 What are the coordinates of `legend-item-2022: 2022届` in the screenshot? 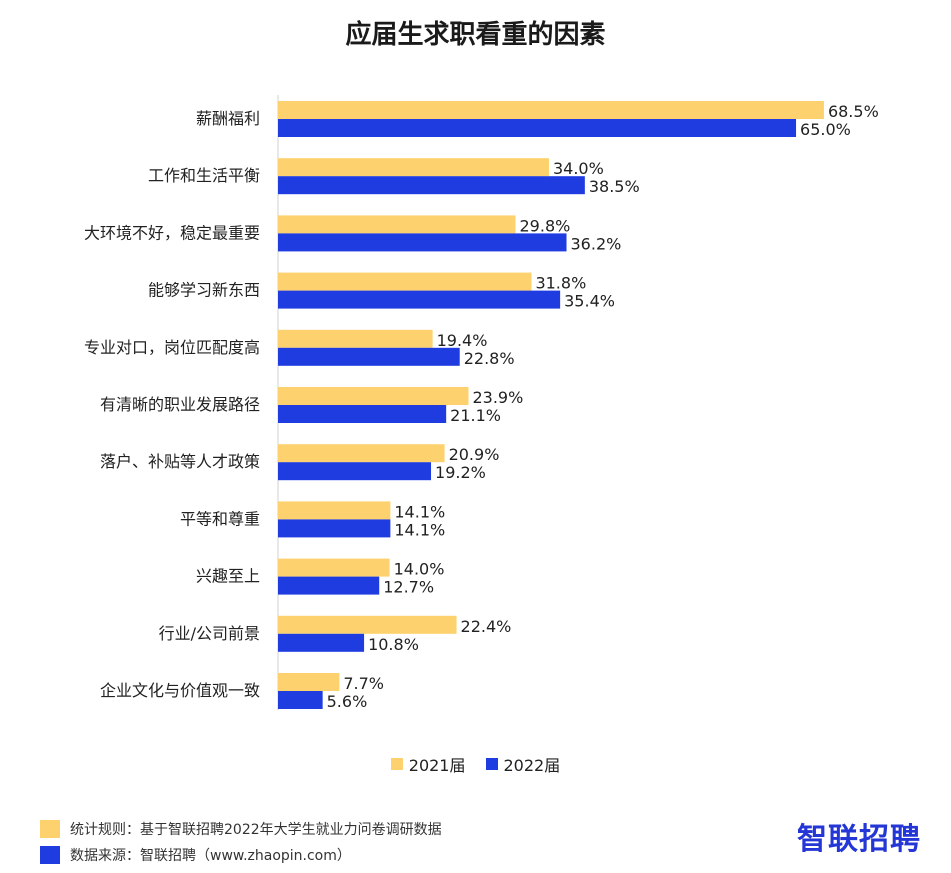 It's located at (523, 764).